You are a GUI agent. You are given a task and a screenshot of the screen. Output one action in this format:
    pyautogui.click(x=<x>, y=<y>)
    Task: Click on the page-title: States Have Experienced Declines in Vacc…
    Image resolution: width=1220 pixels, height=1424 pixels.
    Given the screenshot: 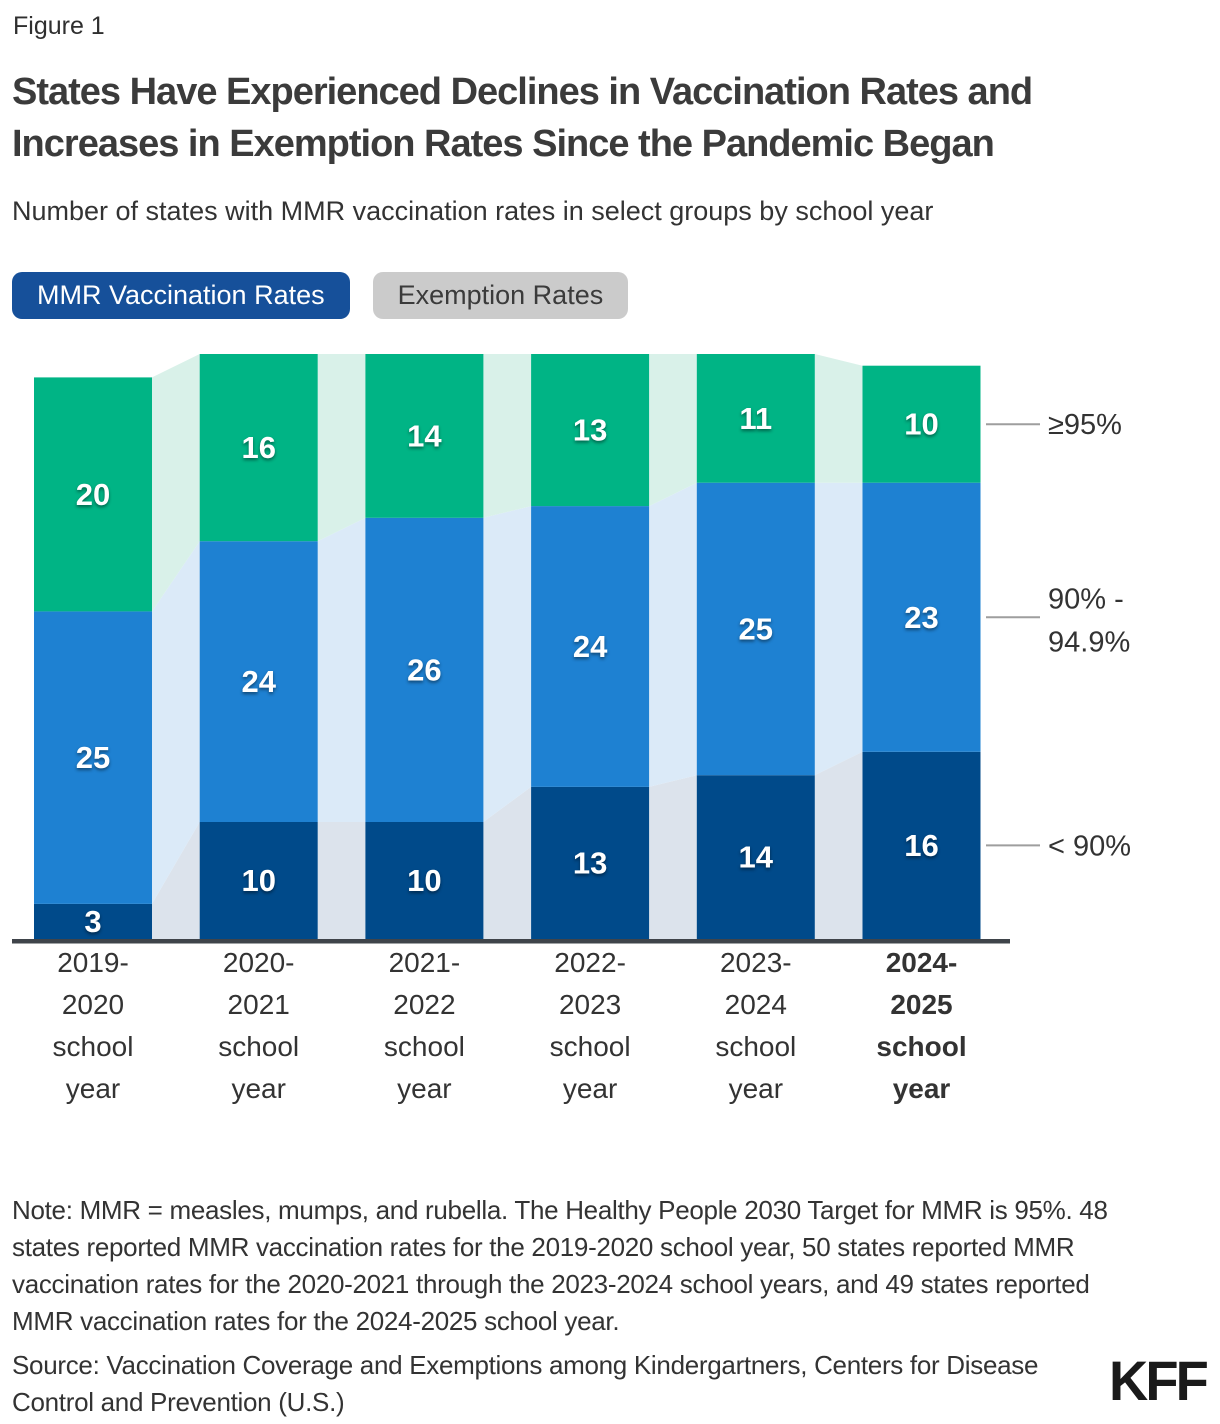 What is the action you would take?
    pyautogui.click(x=522, y=118)
    